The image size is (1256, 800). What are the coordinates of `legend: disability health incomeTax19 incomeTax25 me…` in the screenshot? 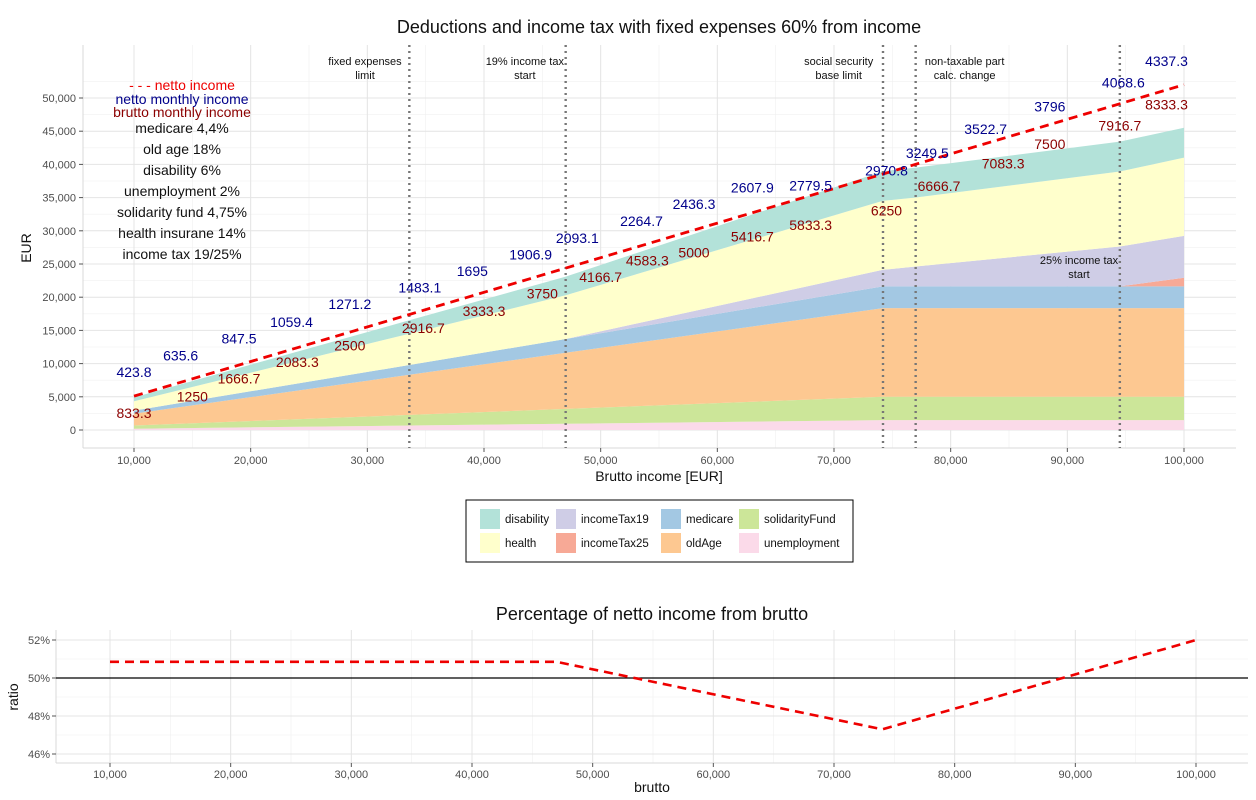 It's located at (659, 531).